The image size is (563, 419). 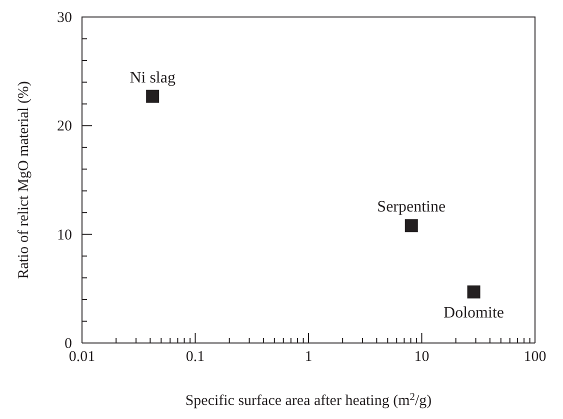 What do you see at coordinates (64, 235) in the screenshot?
I see `y-tick-label: 10` at bounding box center [64, 235].